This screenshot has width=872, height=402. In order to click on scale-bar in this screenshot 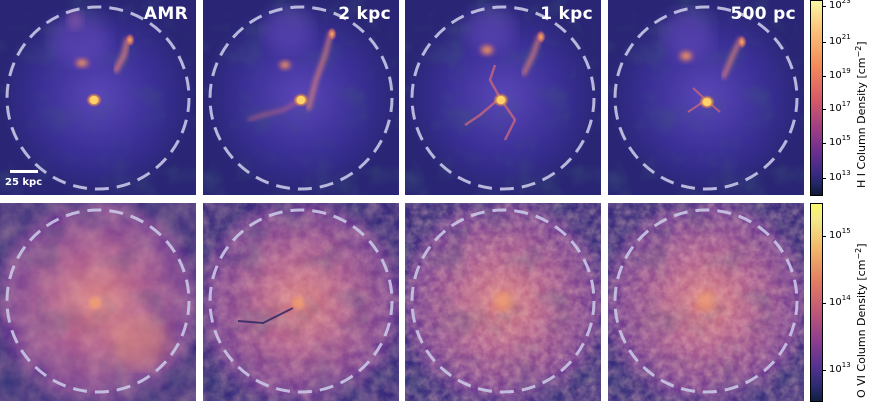, I will do `click(24, 171)`.